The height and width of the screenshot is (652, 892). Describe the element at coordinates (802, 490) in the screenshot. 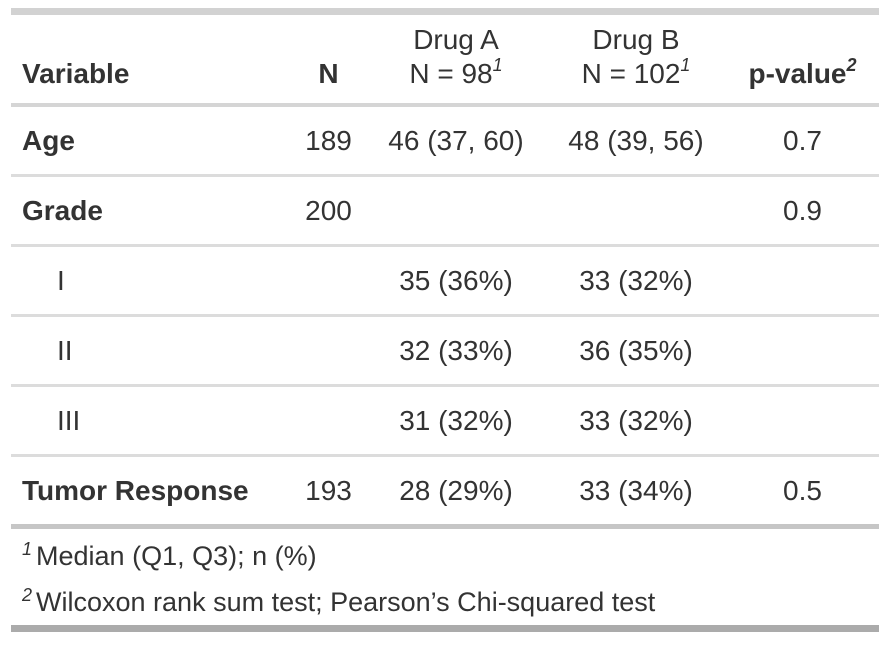

I see `cell-p-value: 0.5` at that location.